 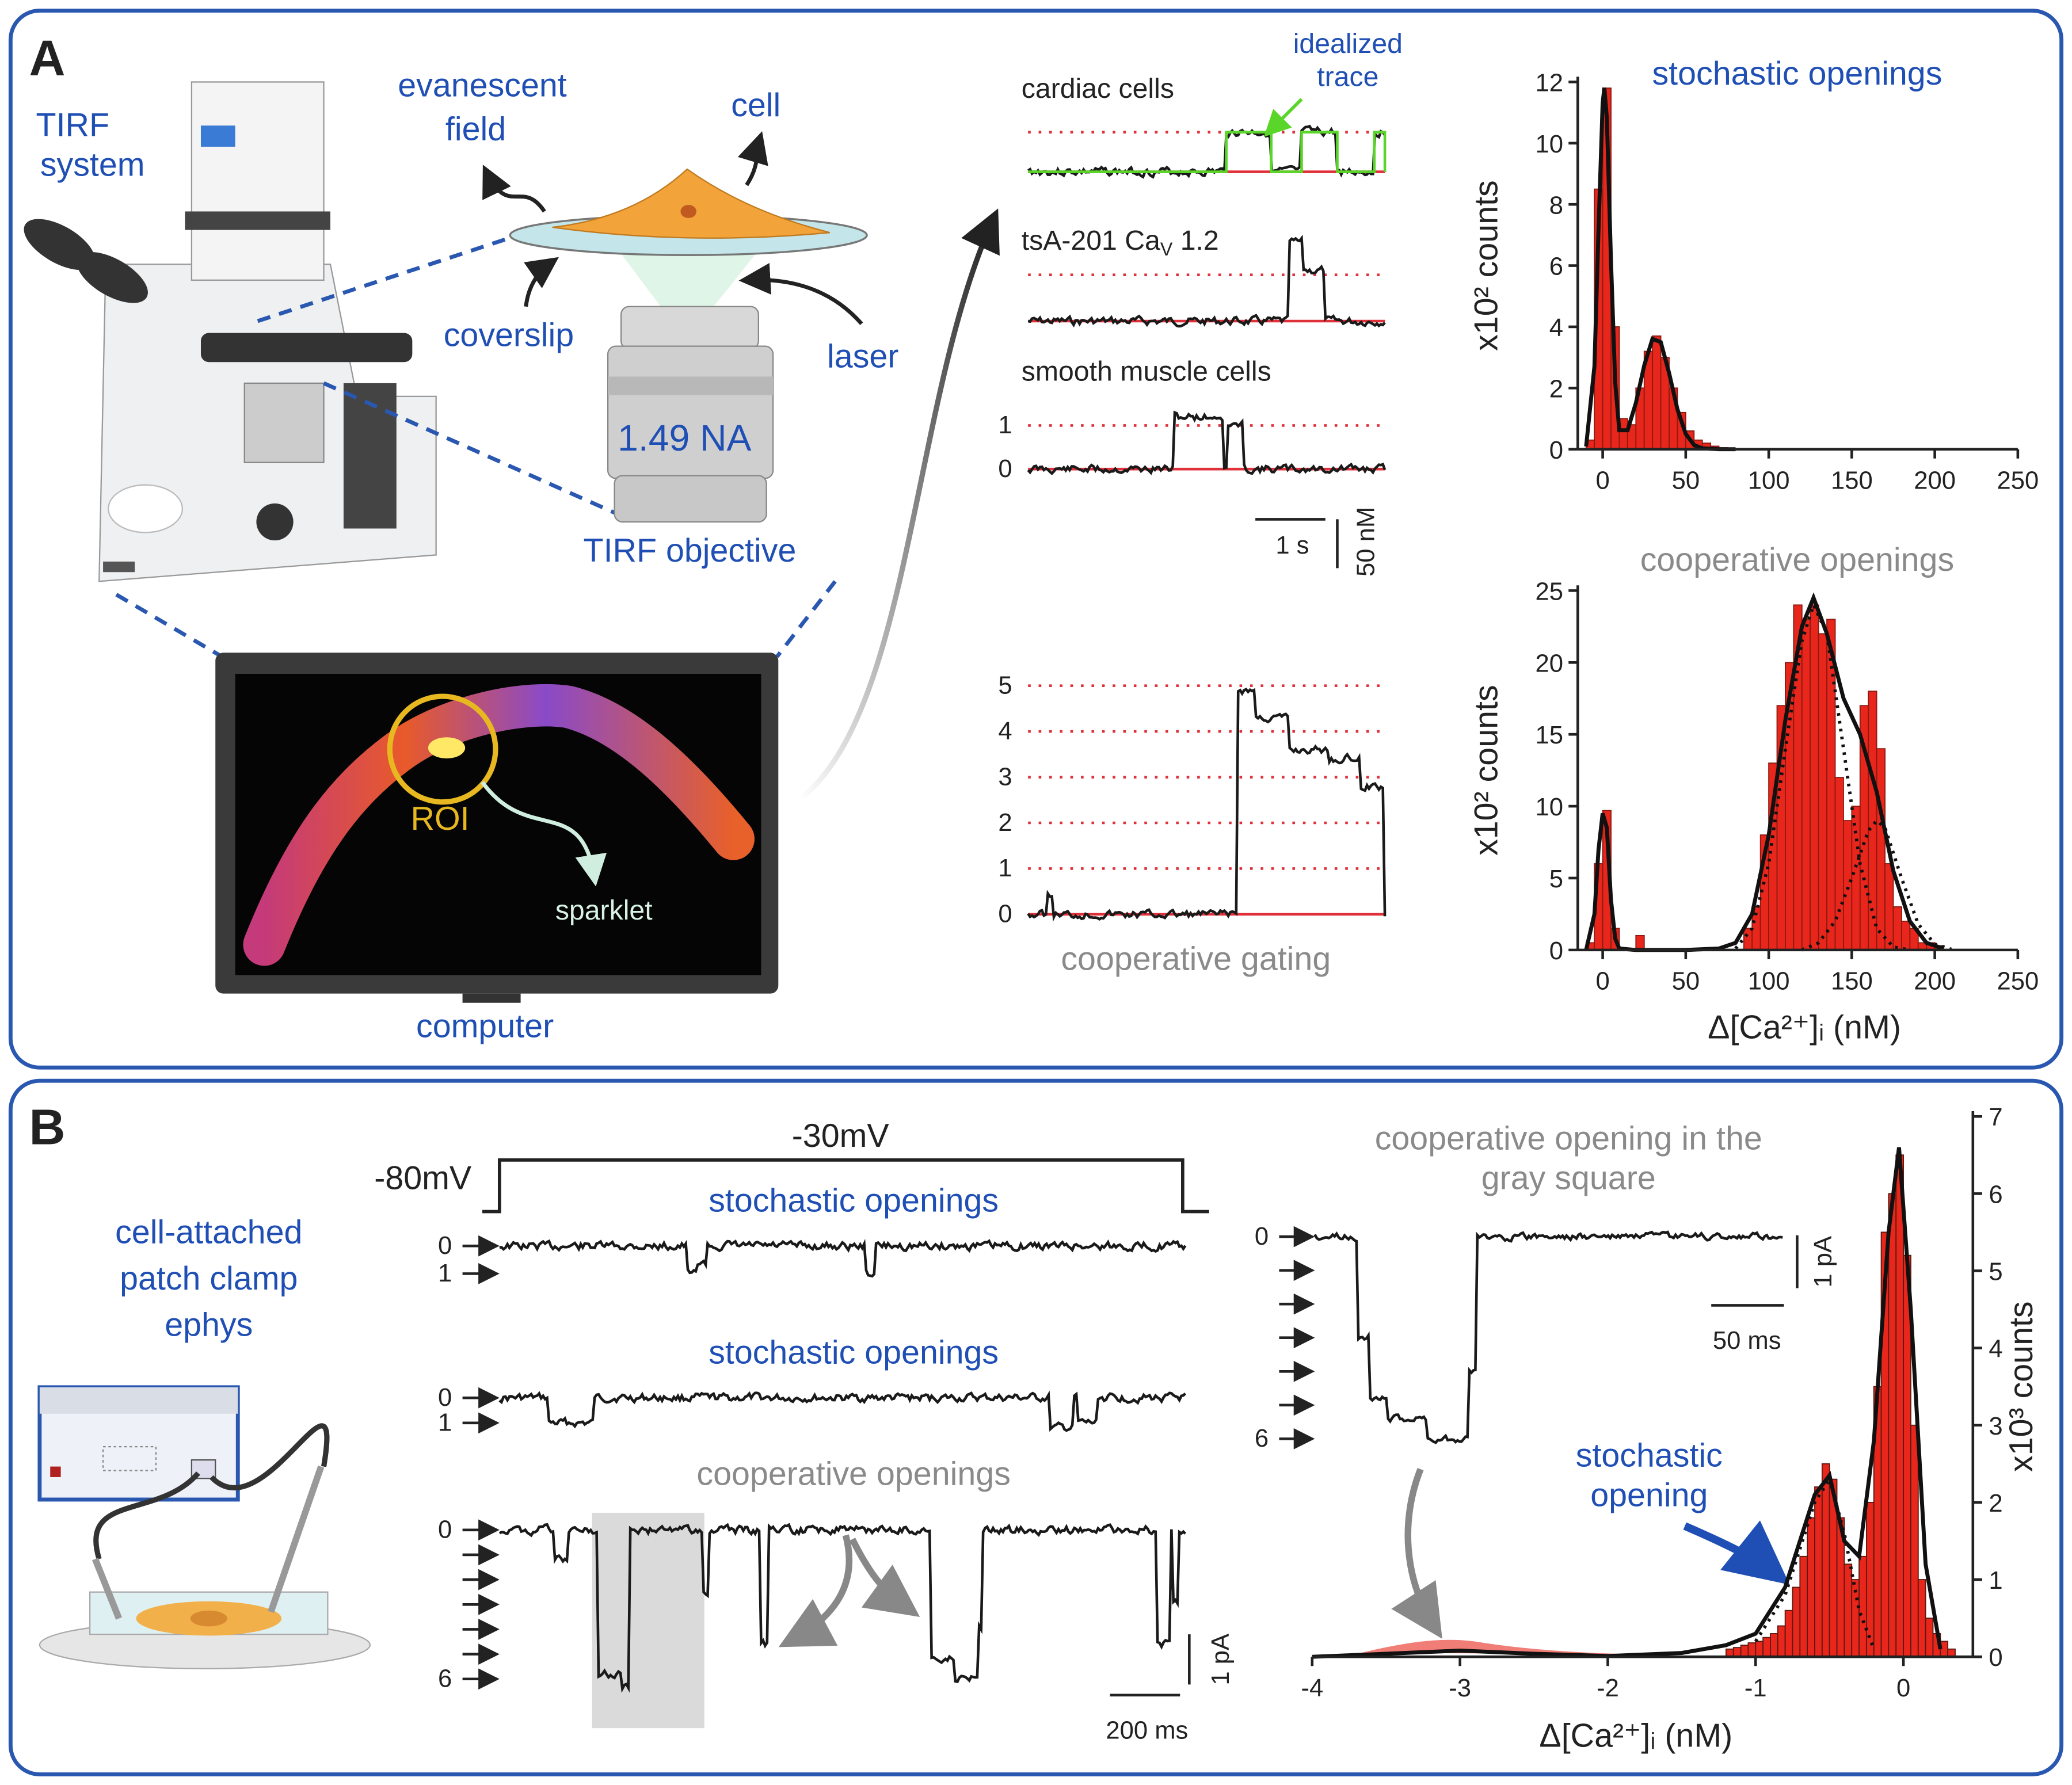 I want to click on level-label: 5, so click(x=1005, y=686).